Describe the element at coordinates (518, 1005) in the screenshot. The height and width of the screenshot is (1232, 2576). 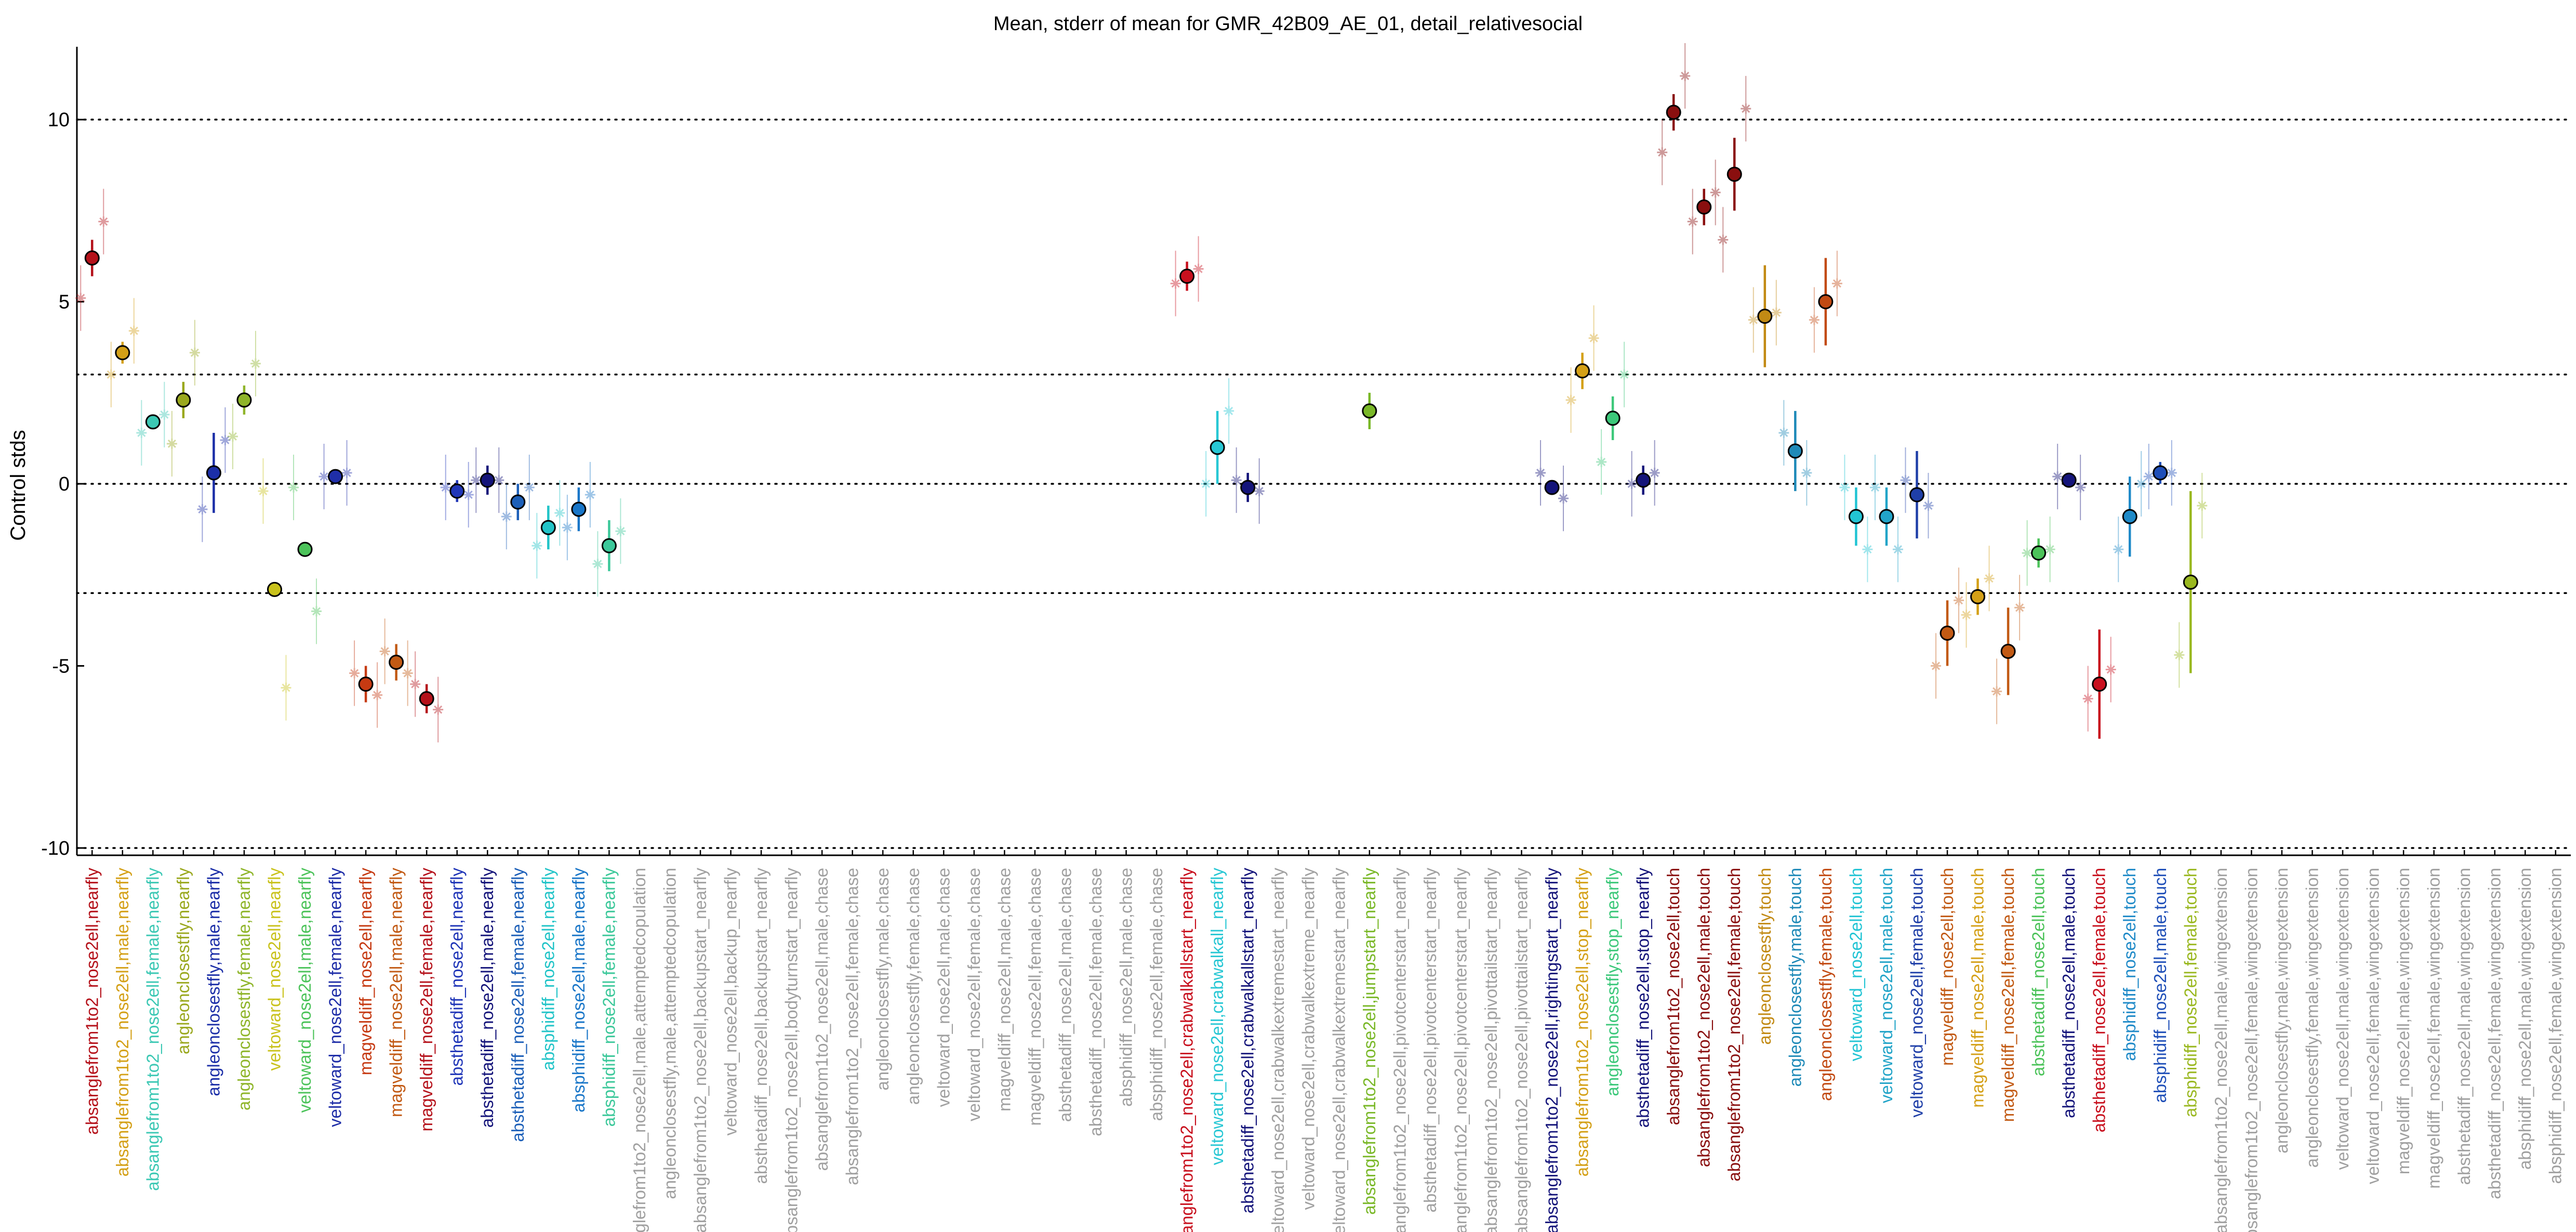
I see `x-tick-label: absthetadiff_nose2ell,female,nearfly` at that location.